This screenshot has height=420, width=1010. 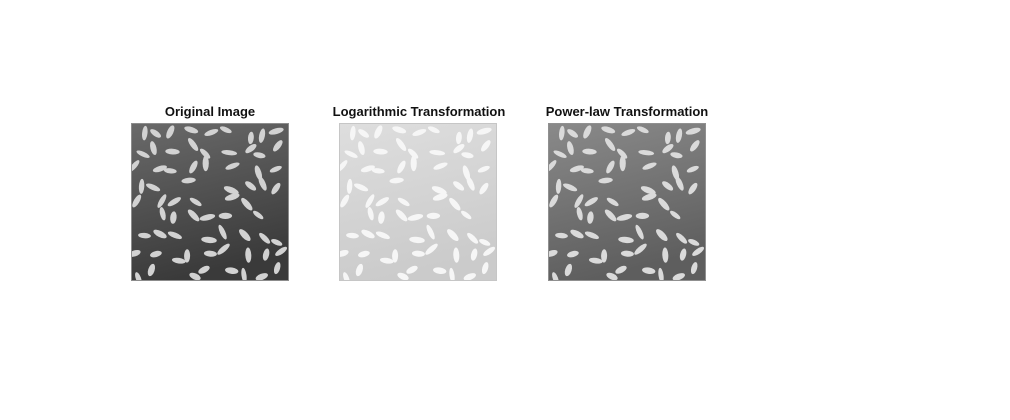 I want to click on original-rice-image, so click(x=210, y=202).